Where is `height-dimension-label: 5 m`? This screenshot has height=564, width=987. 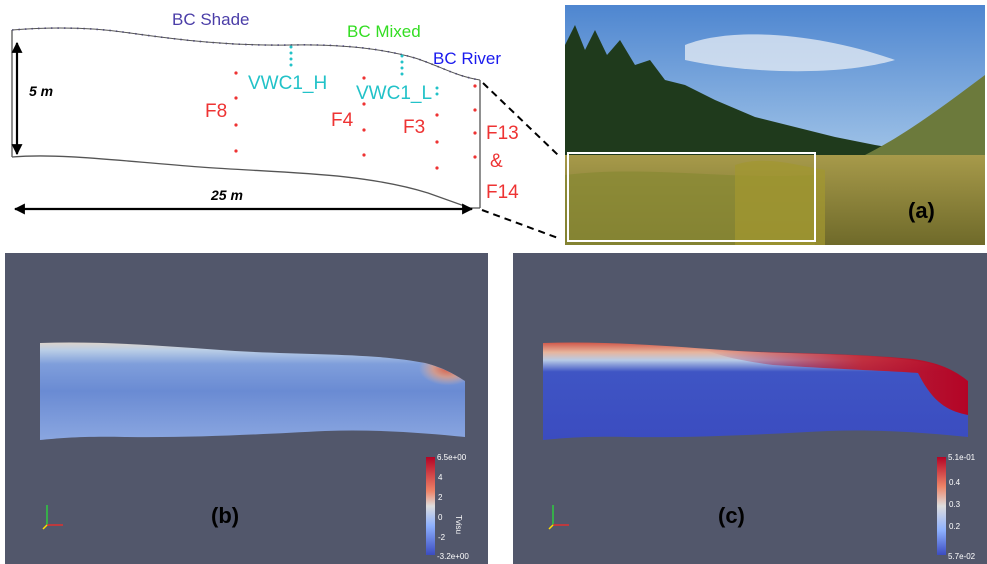
height-dimension-label: 5 m is located at coordinates (41, 91).